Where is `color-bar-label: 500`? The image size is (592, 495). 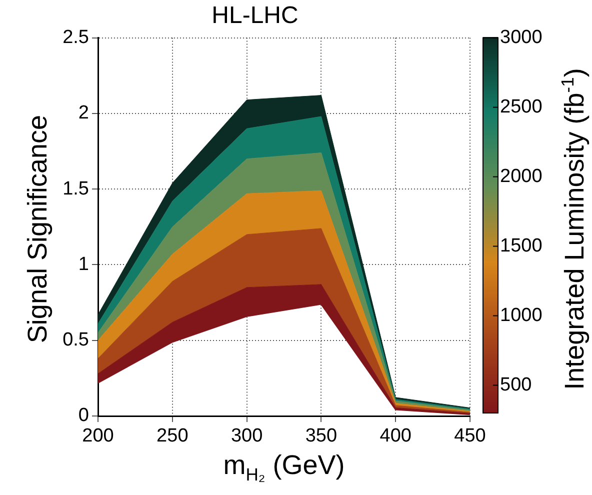
color-bar-label: 500 is located at coordinates (516, 385).